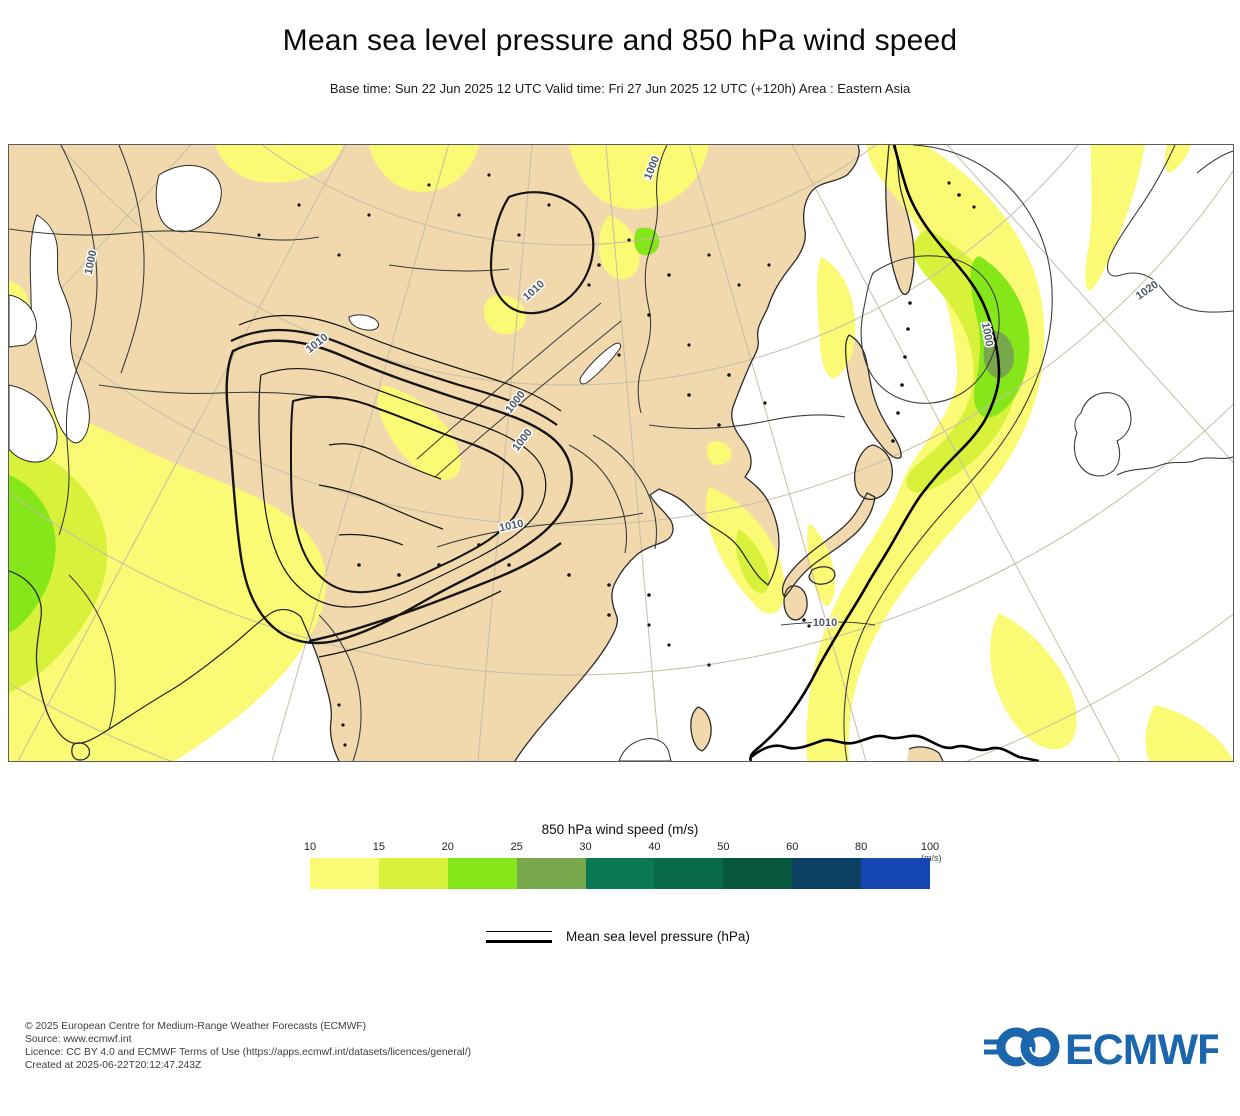 The height and width of the screenshot is (1116, 1240). I want to click on isobars-thick, so click(894, 453).